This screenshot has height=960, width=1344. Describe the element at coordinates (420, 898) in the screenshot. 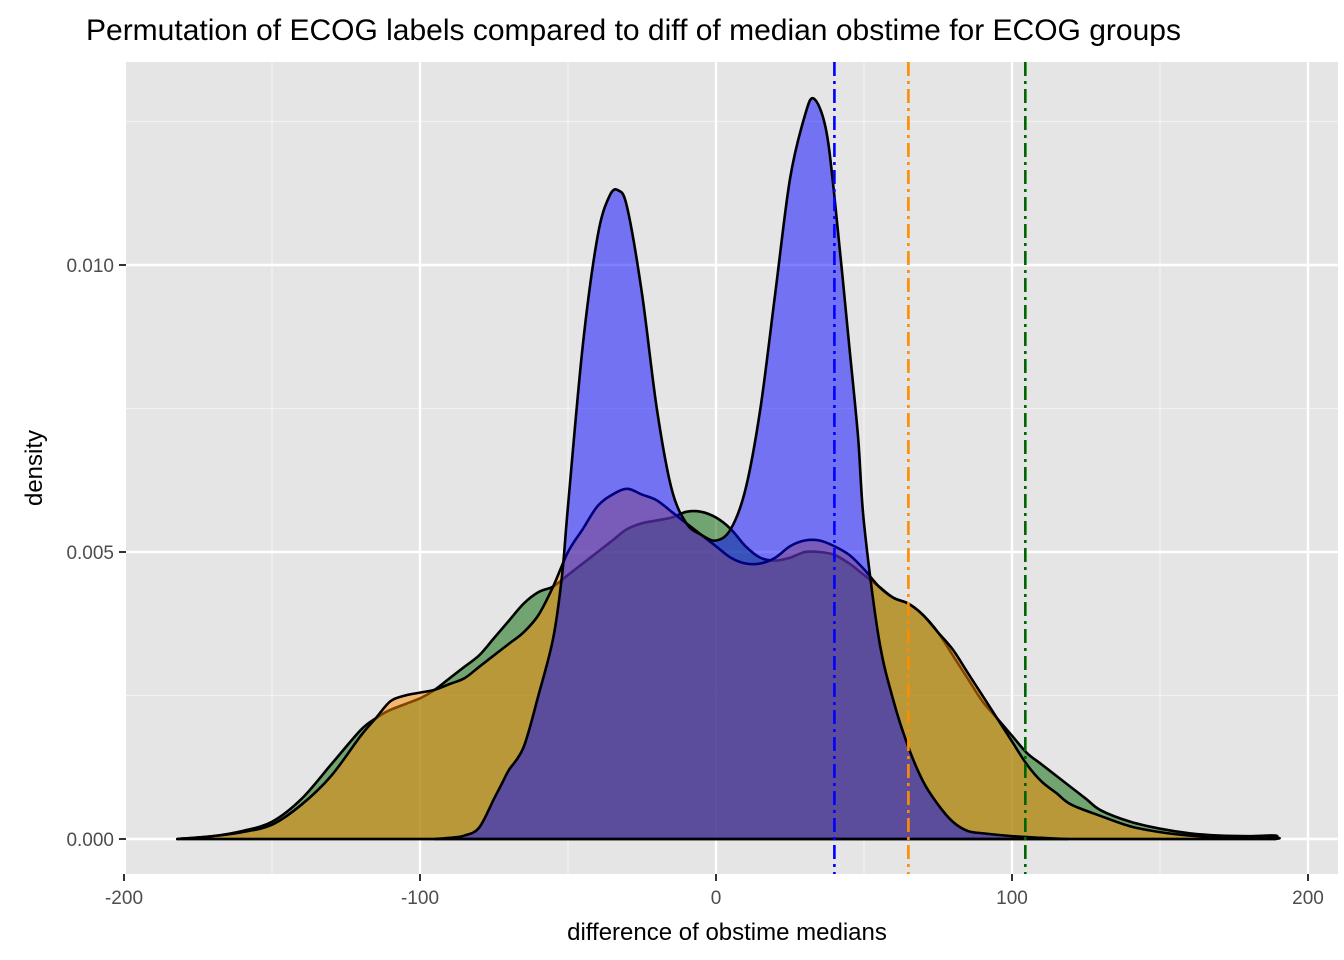

I see `x-tick-label: -100` at that location.